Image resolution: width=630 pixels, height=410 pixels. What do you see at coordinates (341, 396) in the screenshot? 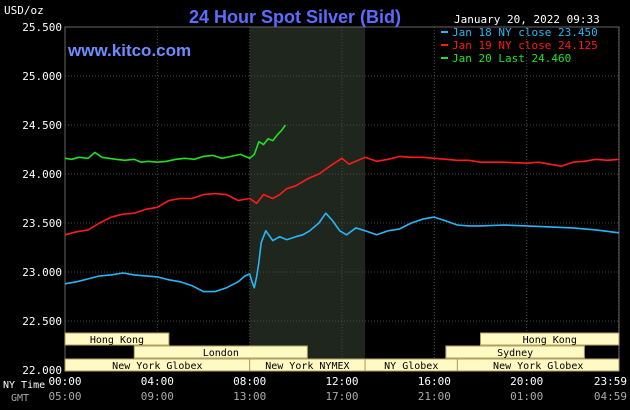
I see `x-tick-label-gmt: 17:00` at bounding box center [341, 396].